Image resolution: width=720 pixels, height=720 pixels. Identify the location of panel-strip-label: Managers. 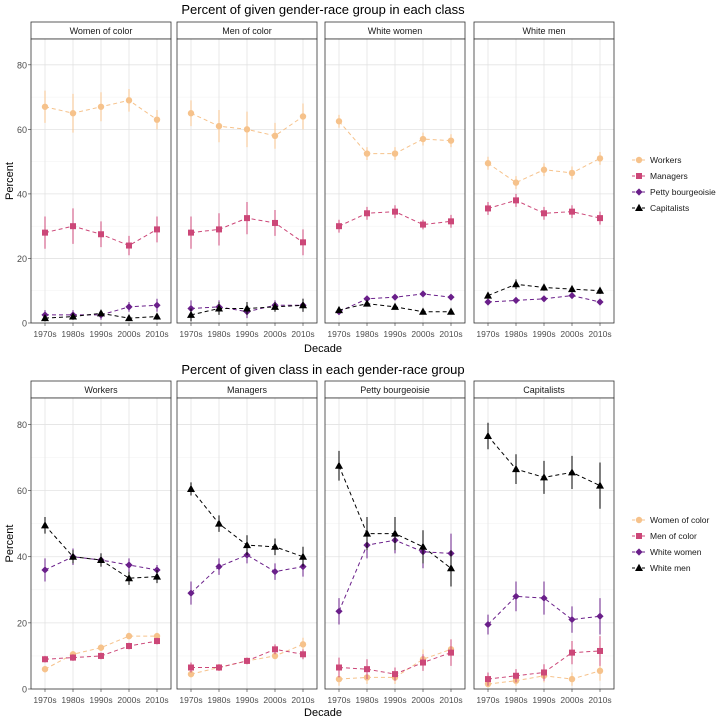
(247, 390).